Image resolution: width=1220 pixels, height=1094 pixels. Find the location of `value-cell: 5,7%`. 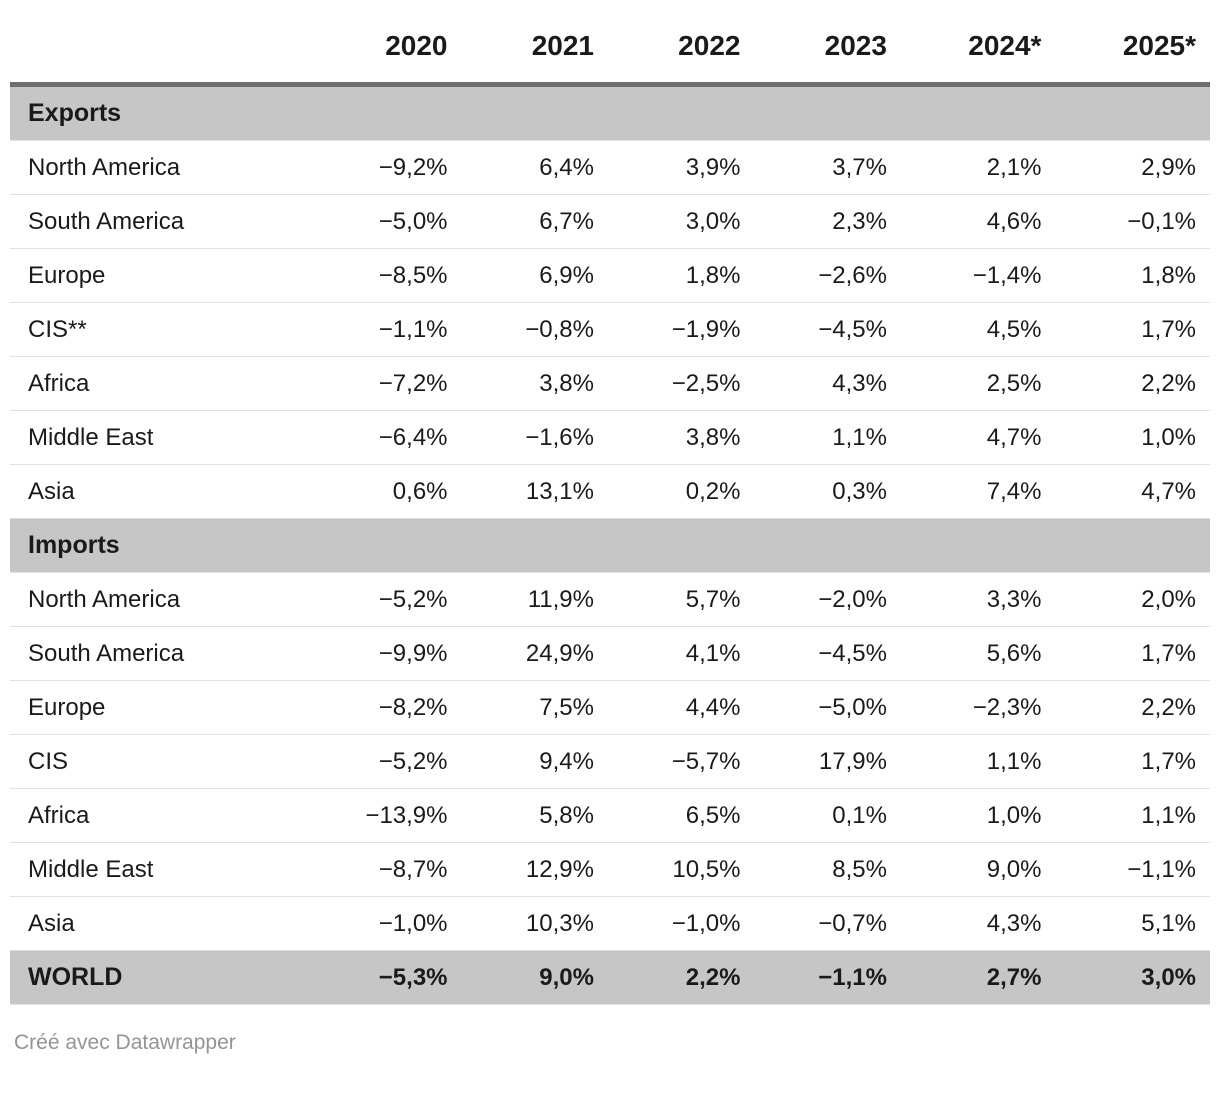

value-cell: 5,7% is located at coordinates (681, 599).